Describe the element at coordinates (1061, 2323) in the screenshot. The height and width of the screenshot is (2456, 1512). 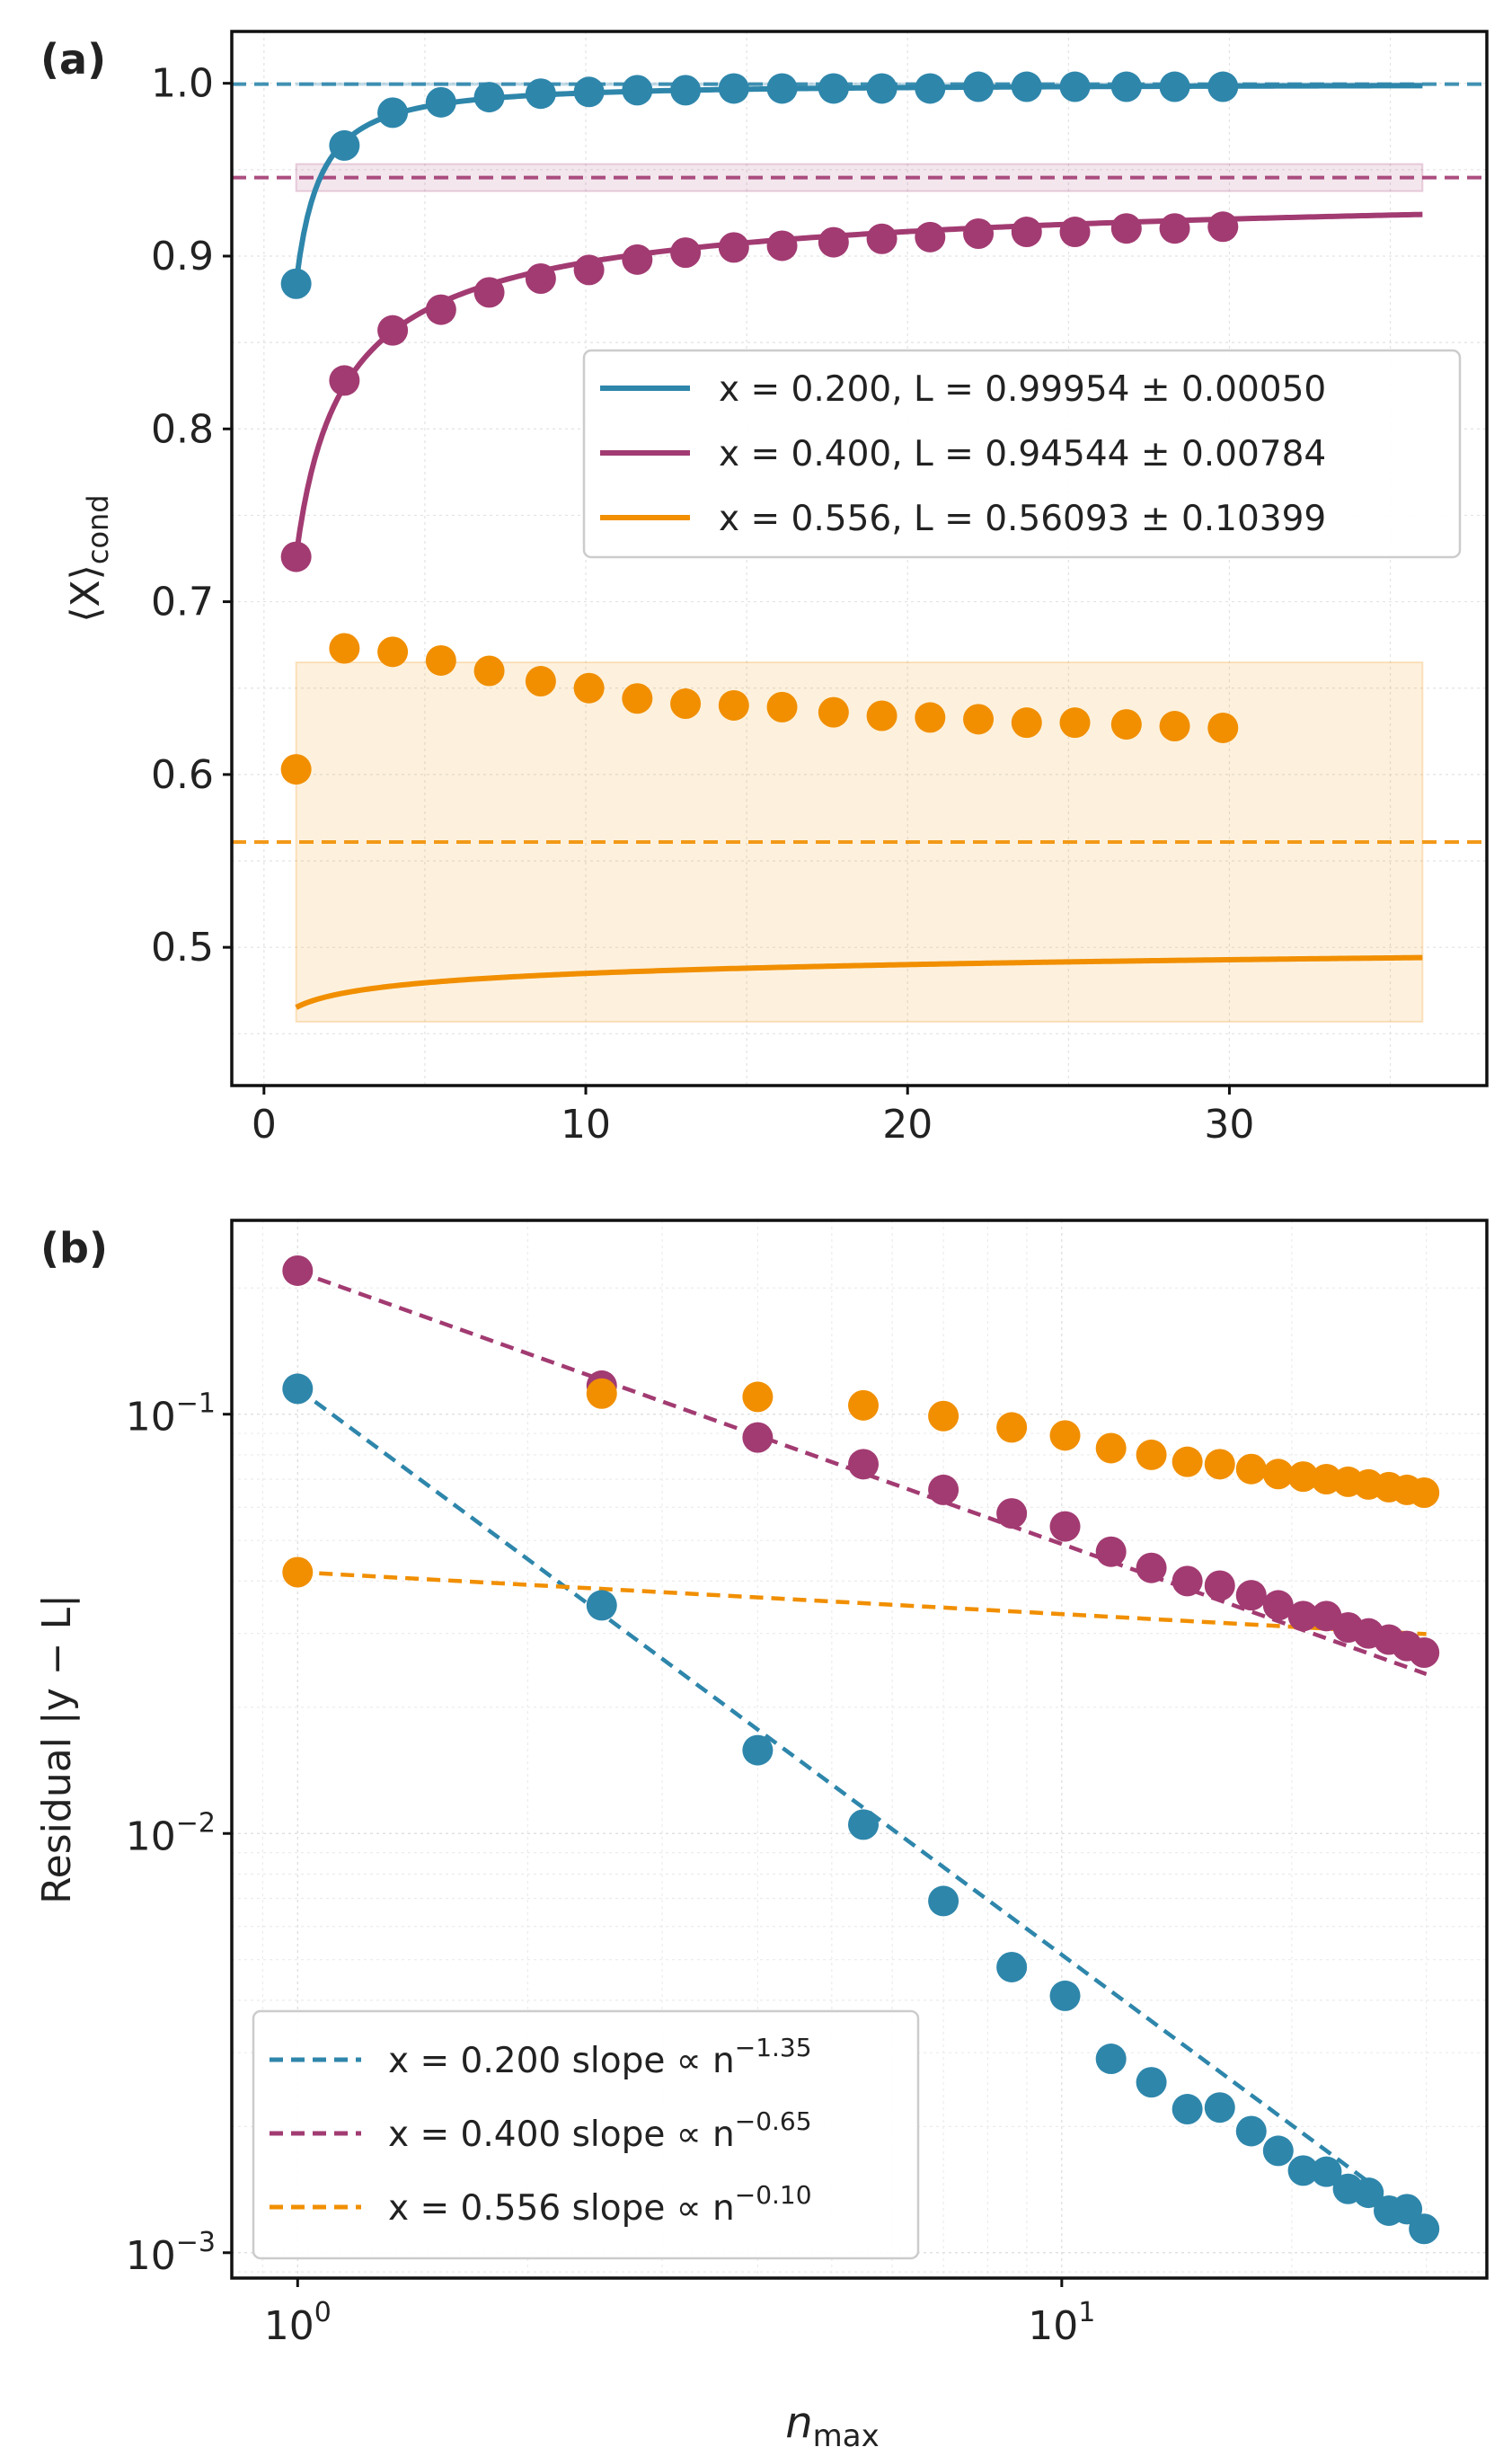
I see `x-tick-label: 101` at that location.